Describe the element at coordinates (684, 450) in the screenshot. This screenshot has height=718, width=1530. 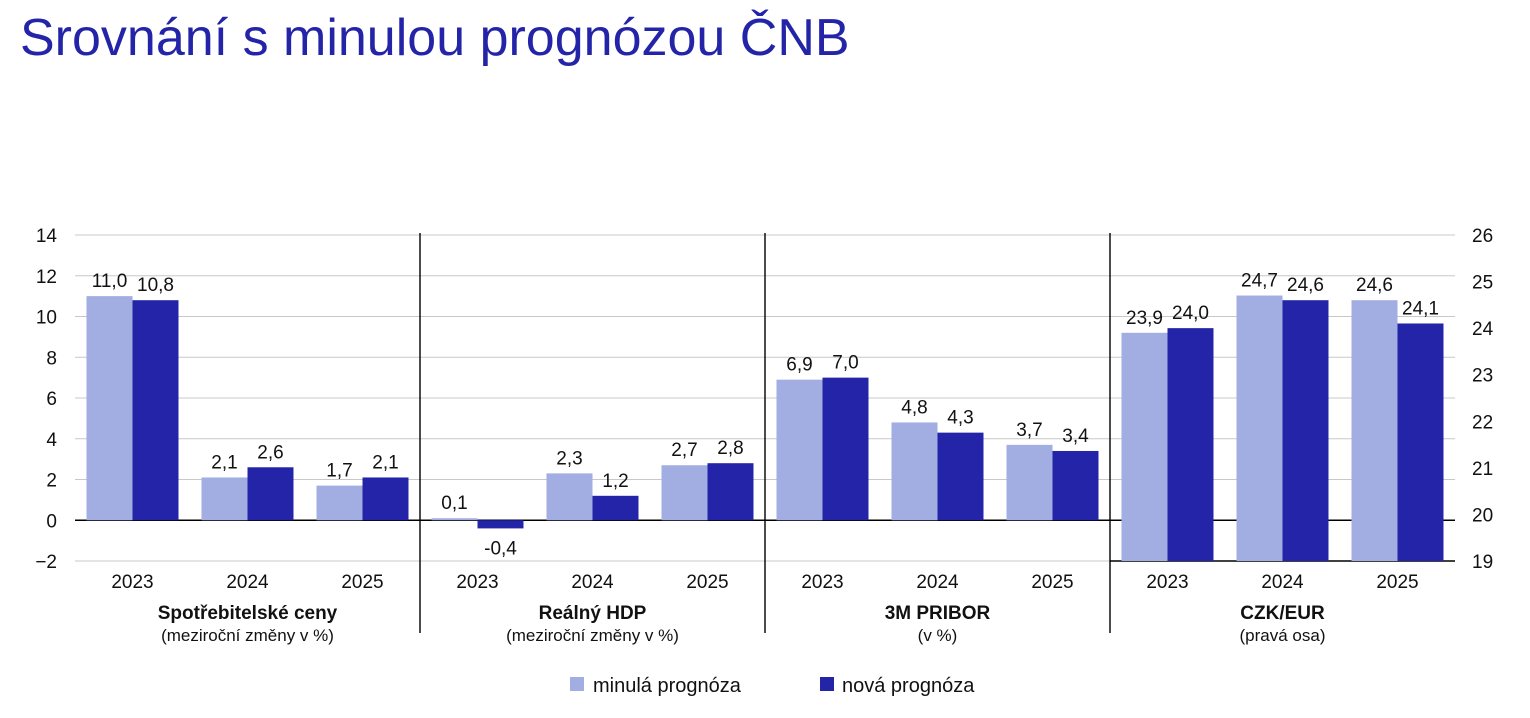
I see `data-label: 2,7` at that location.